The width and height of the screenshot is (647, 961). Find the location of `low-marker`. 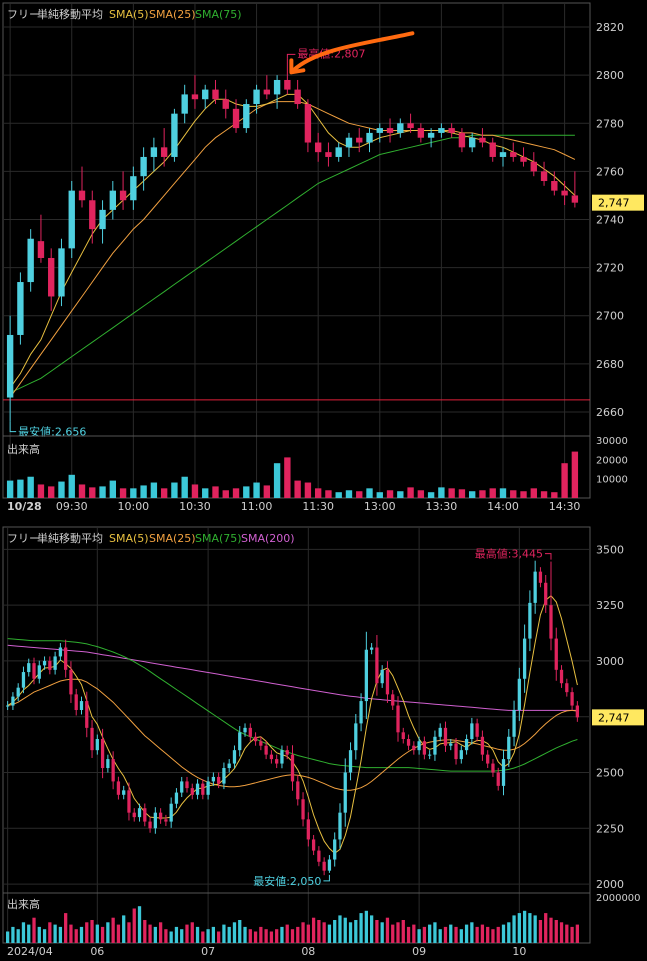

low-marker is located at coordinates (326, 878).